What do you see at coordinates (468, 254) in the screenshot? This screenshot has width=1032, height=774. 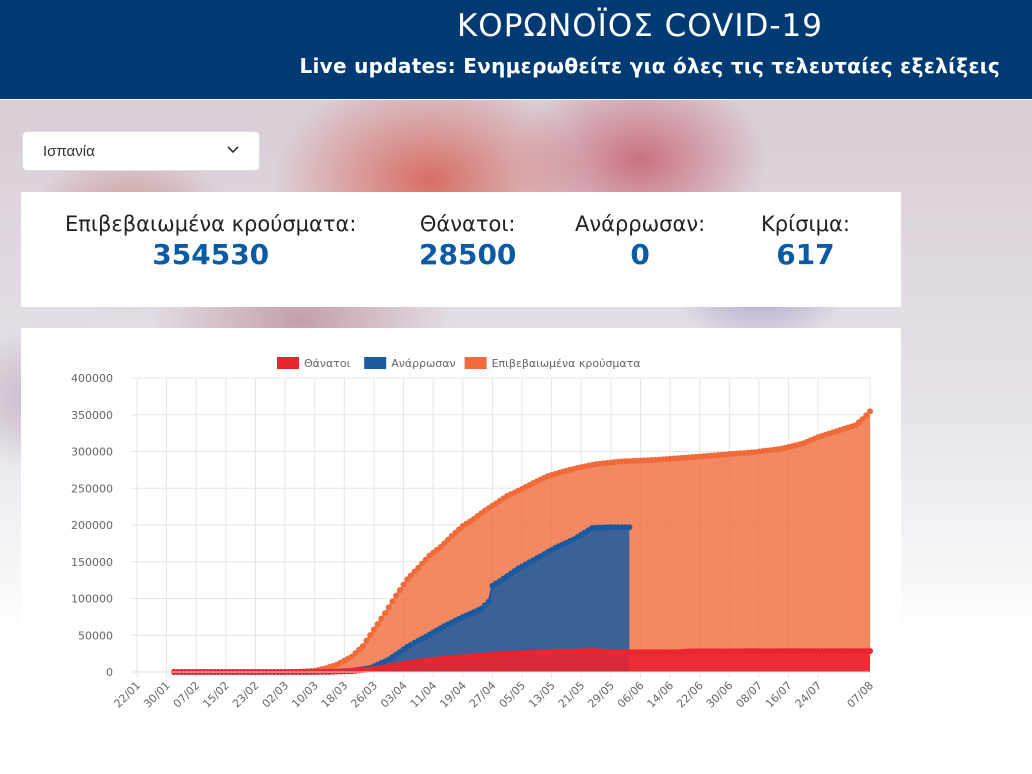 I see `stat-deaths-value: 28500` at bounding box center [468, 254].